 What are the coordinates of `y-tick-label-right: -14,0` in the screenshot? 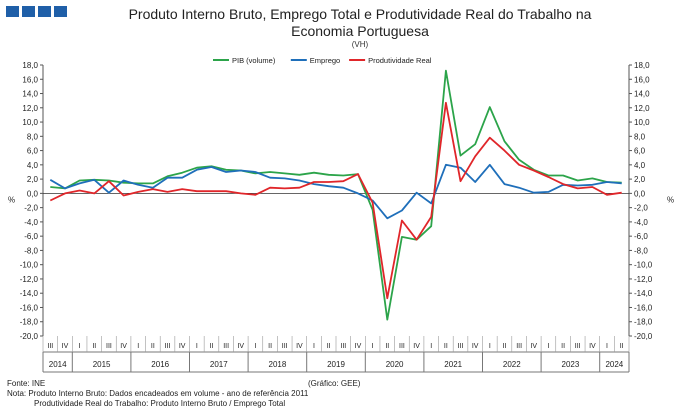 It's located at (643, 293).